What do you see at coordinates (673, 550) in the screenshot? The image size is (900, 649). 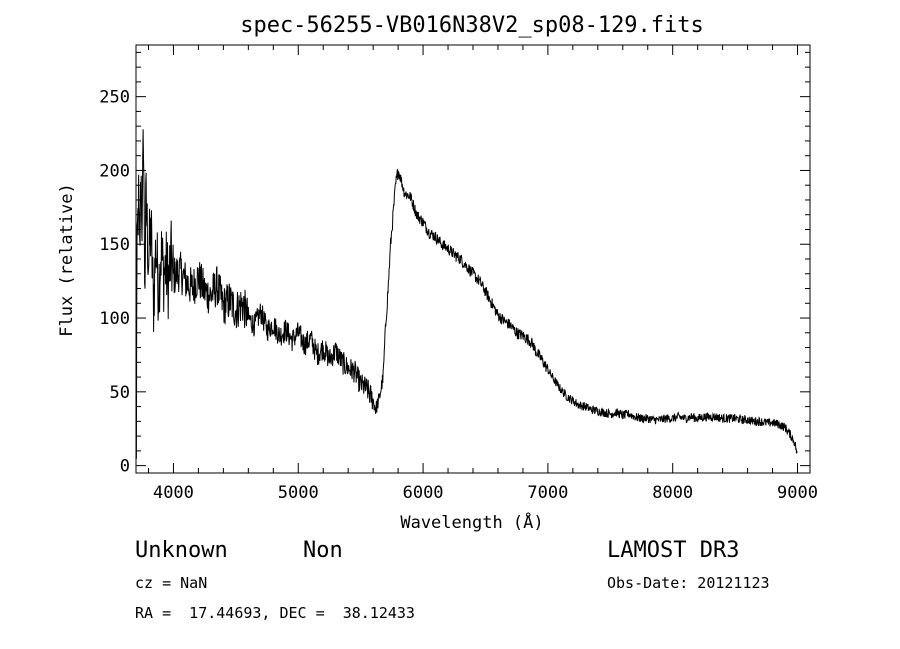 I see `survey-name: LAMOST DR3` at bounding box center [673, 550].